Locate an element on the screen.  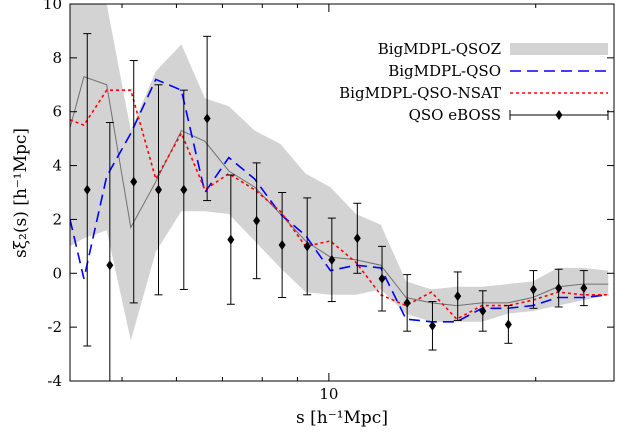
legend-item: BigMDPL-QSO-NSAT is located at coordinates (473, 93).